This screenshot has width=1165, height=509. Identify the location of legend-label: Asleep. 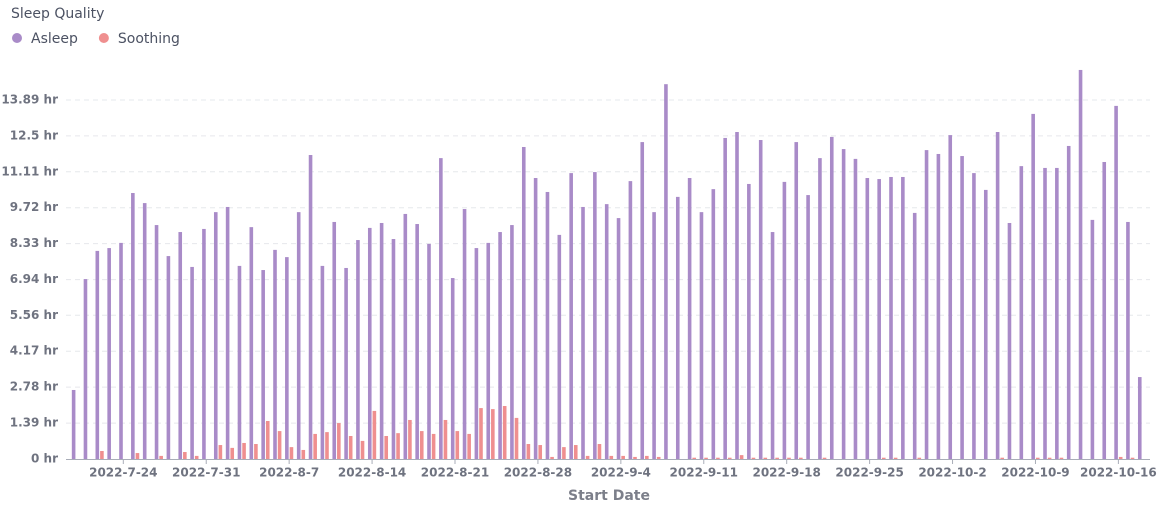
(54, 39).